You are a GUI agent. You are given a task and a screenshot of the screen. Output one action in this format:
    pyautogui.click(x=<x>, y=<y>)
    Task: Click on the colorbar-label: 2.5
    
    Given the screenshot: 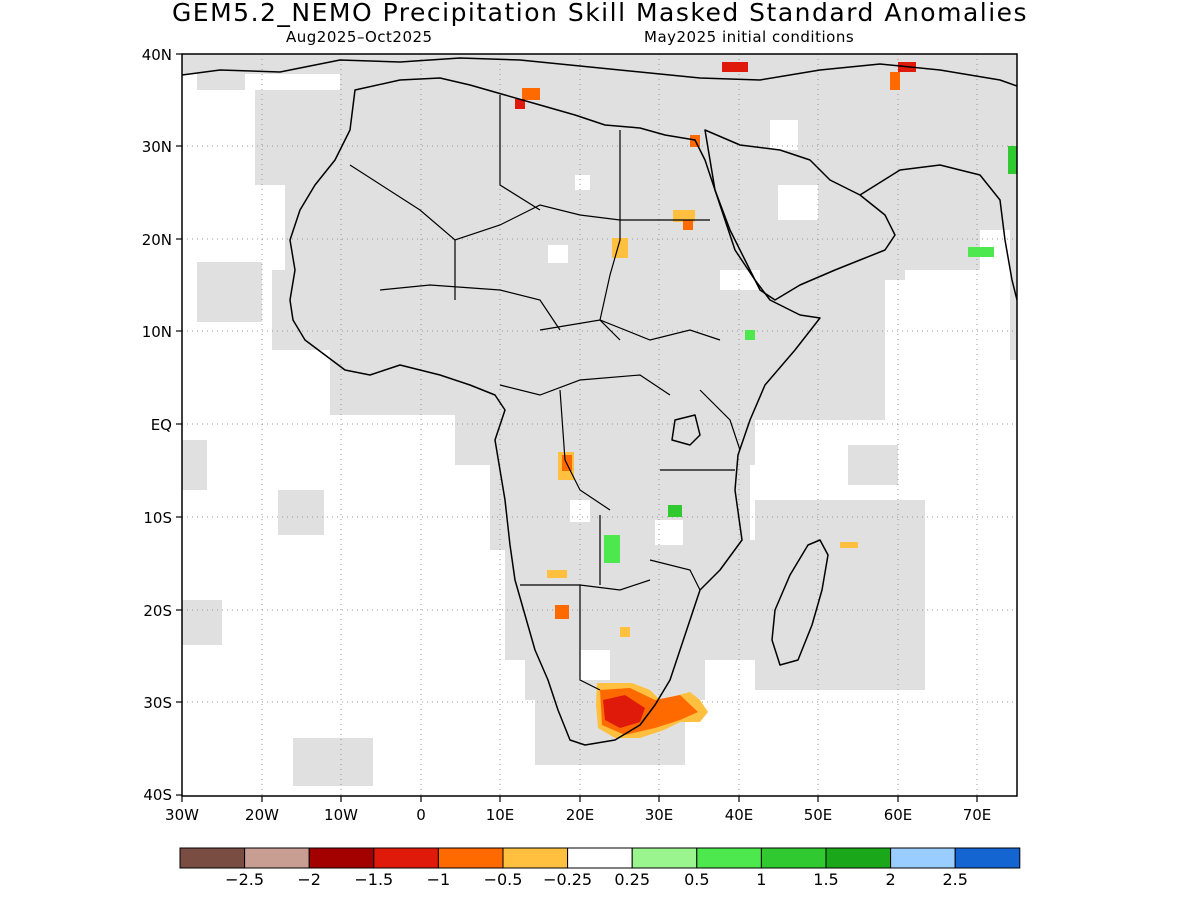 What is the action you would take?
    pyautogui.click(x=954, y=879)
    